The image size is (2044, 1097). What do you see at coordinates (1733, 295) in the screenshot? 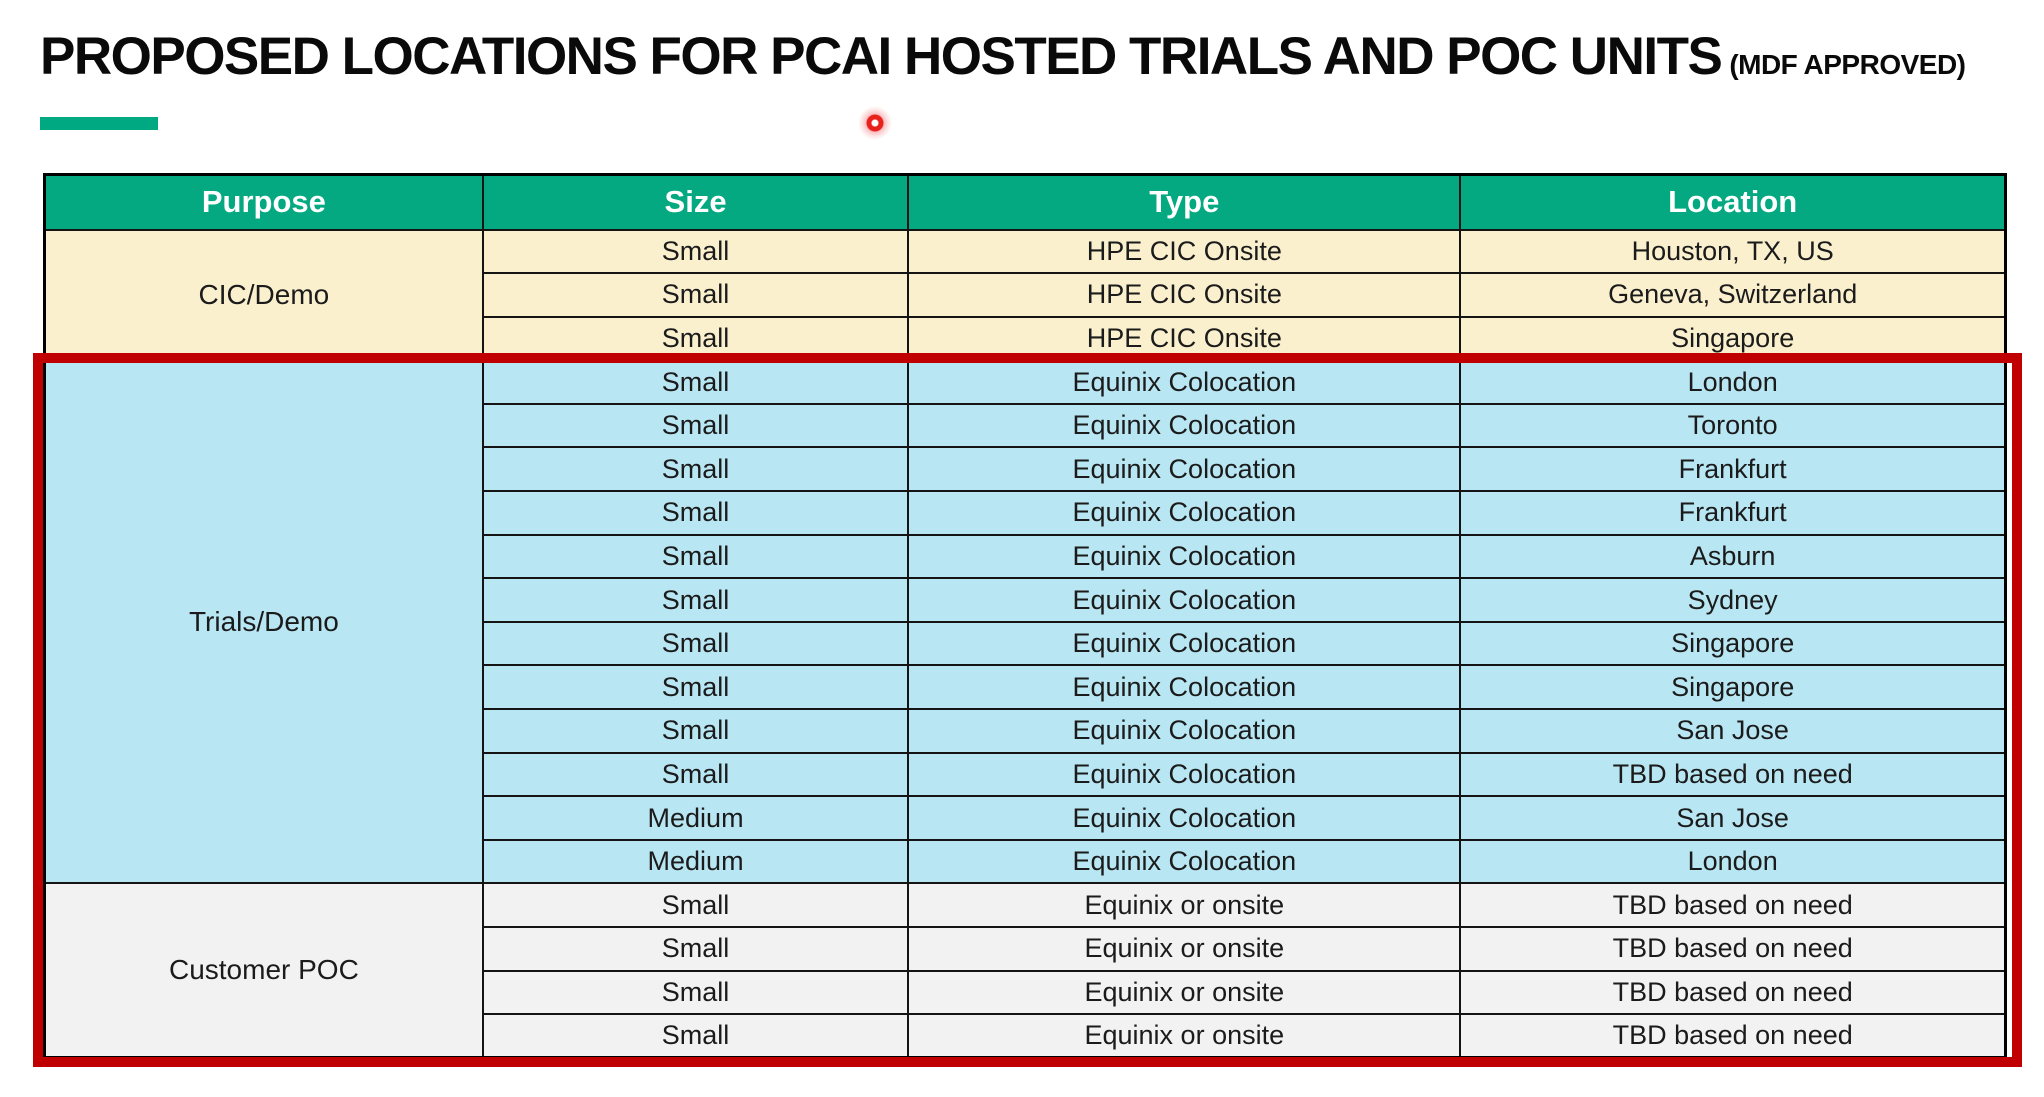
I see `location-cell: Geneva, Switzerland` at bounding box center [1733, 295].